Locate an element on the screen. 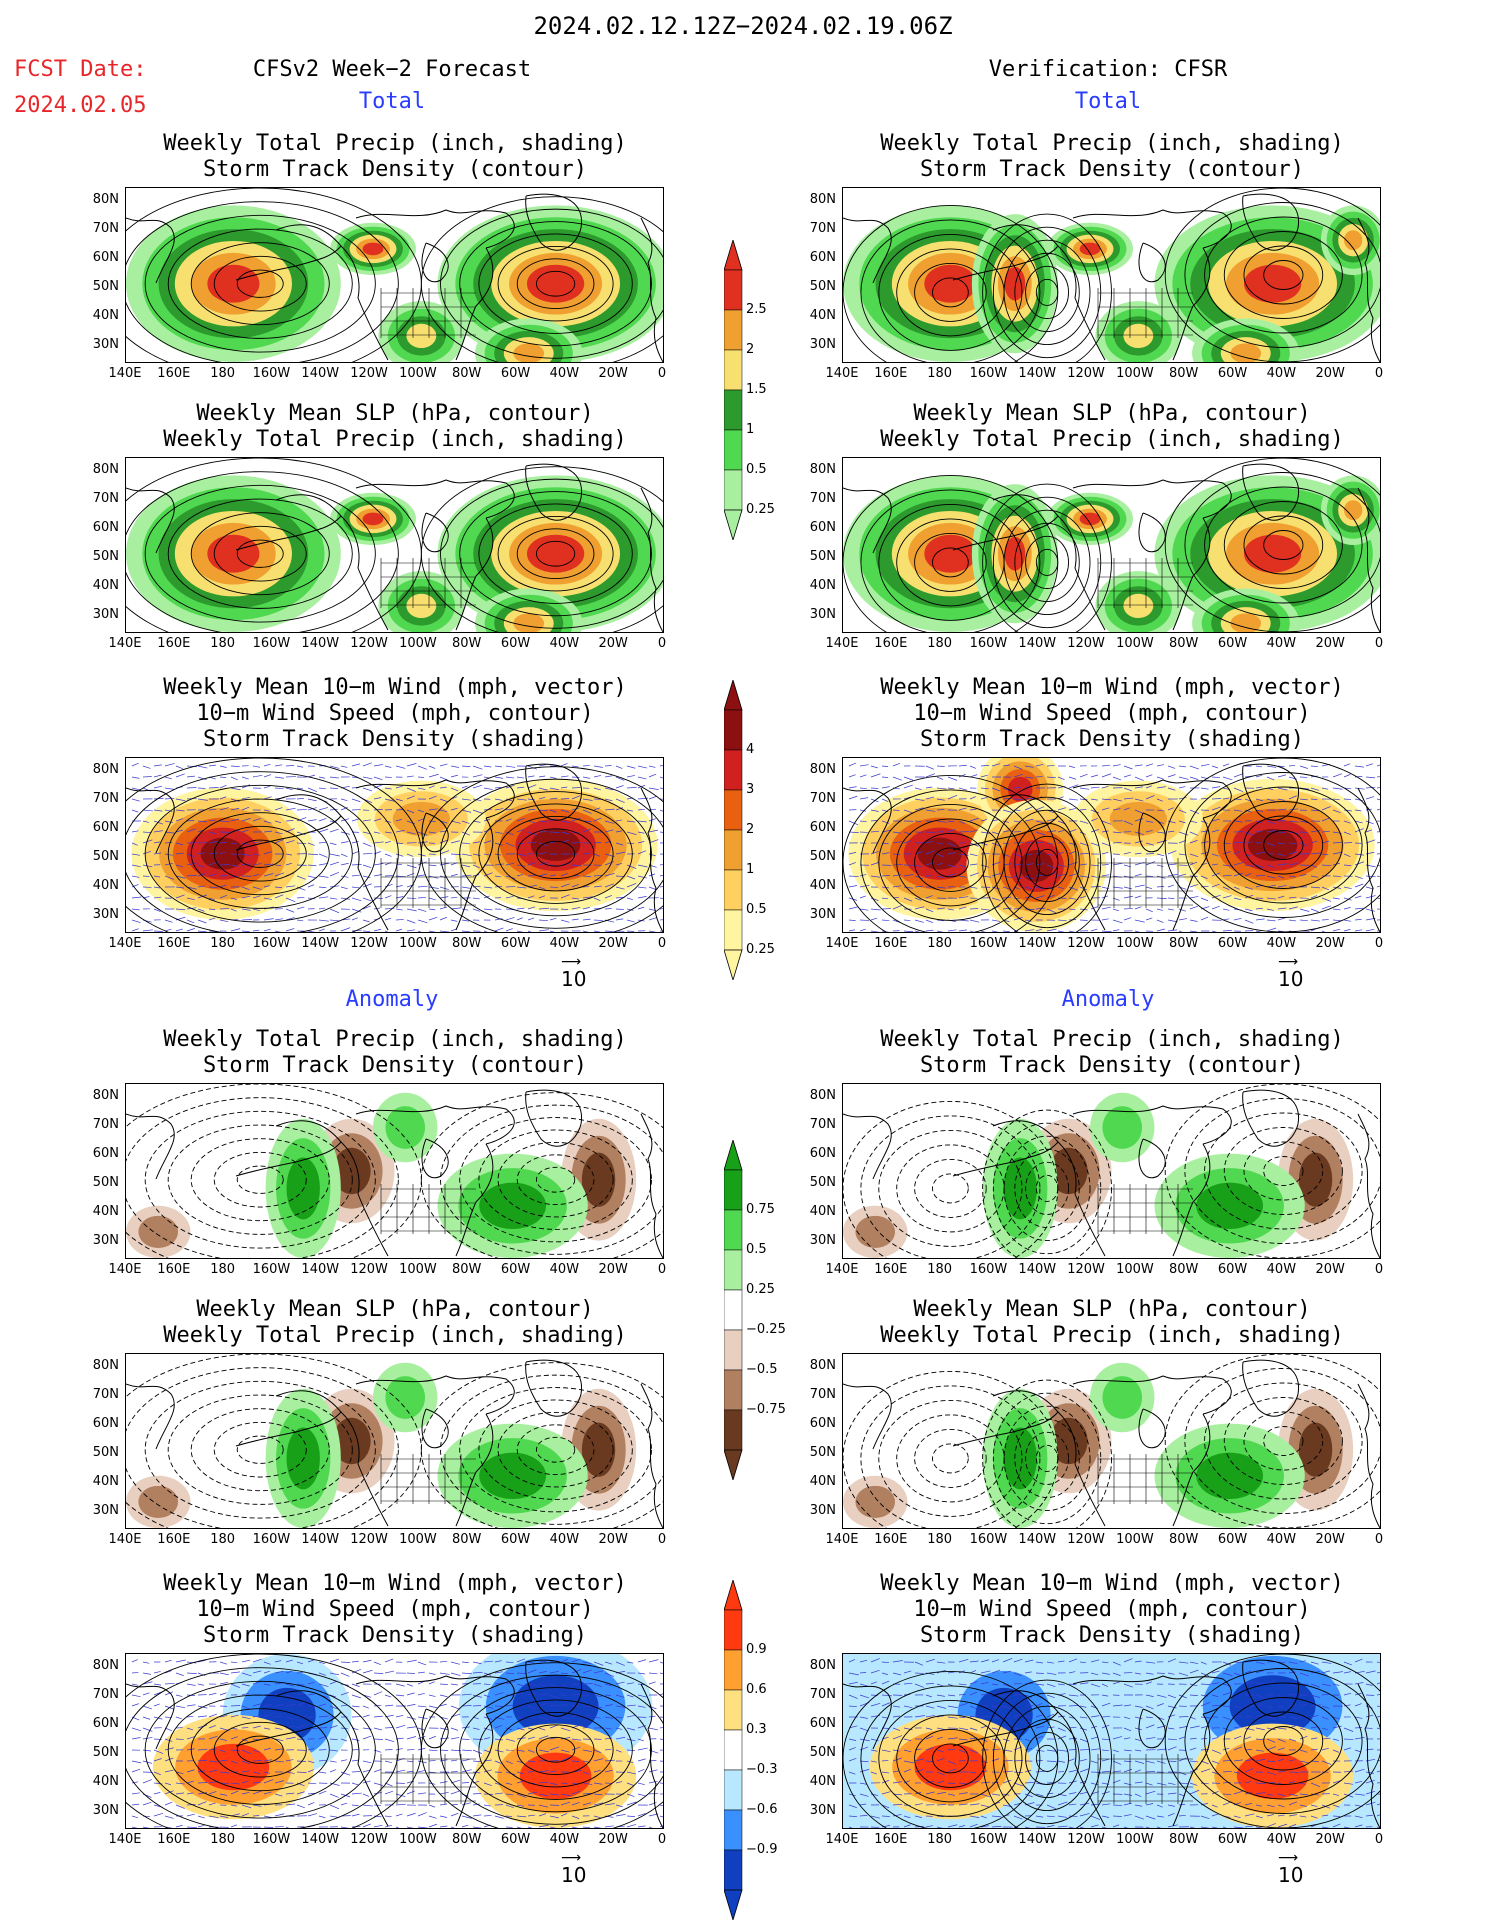 Image resolution: width=1487 pixels, height=1925 pixels. lon-tick-label: 40W is located at coordinates (564, 373).